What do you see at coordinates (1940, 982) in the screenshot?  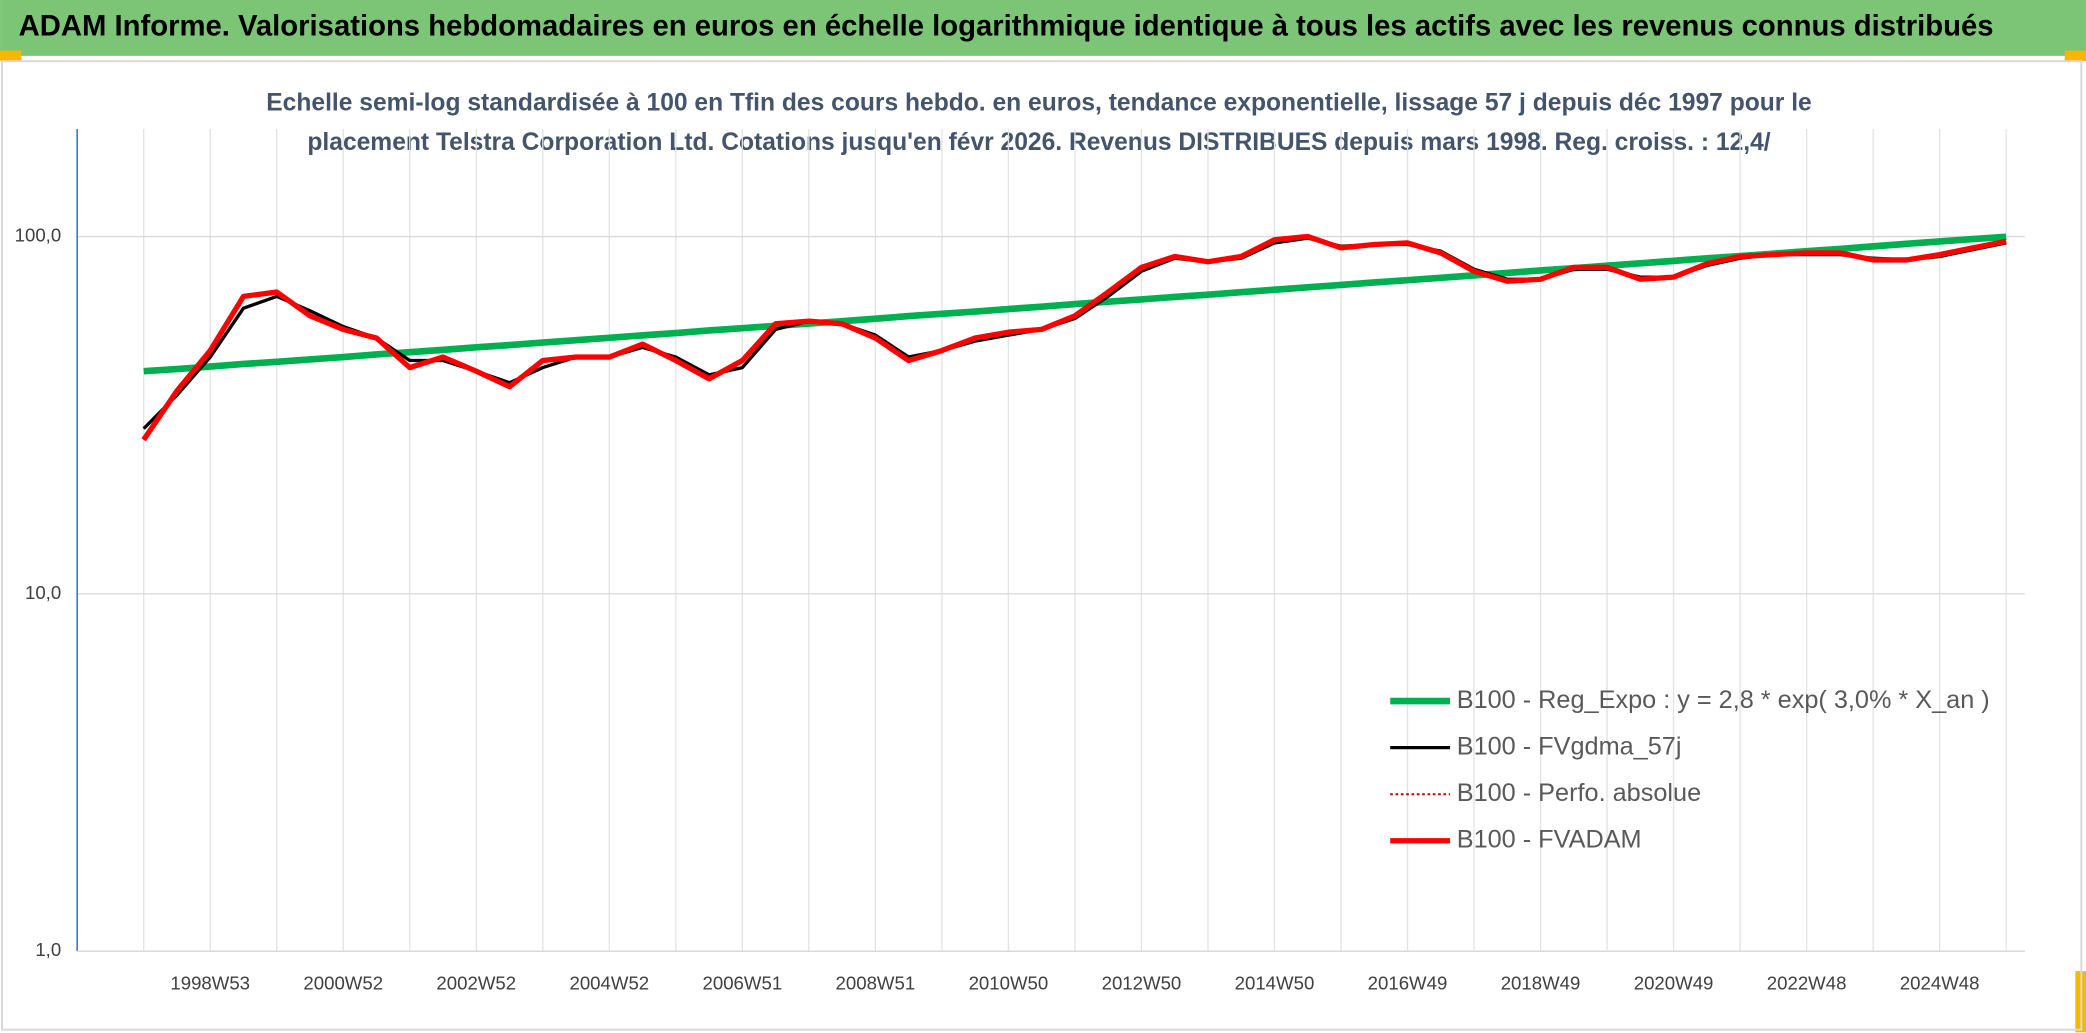 I see `x-tick-label: 2024W48` at bounding box center [1940, 982].